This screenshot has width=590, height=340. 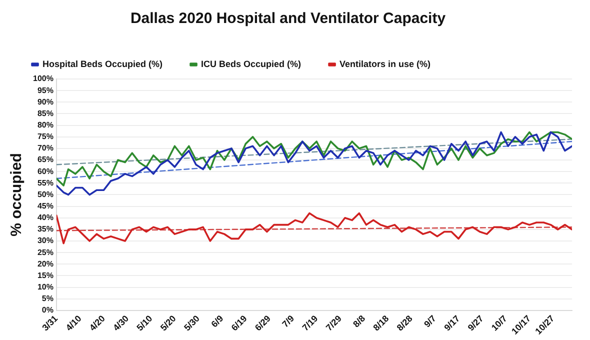 What do you see at coordinates (45, 171) in the screenshot?
I see `y-tick-label: 60%` at bounding box center [45, 171].